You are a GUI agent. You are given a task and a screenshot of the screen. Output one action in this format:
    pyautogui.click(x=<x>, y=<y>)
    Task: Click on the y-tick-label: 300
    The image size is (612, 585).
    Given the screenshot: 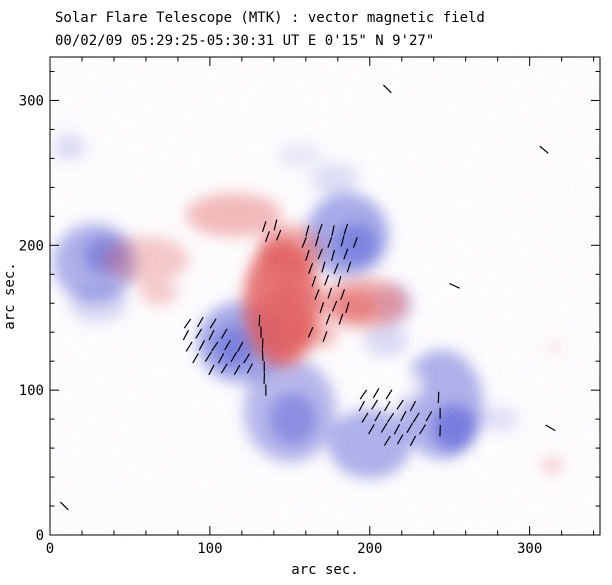 What is the action you would take?
    pyautogui.click(x=31, y=101)
    